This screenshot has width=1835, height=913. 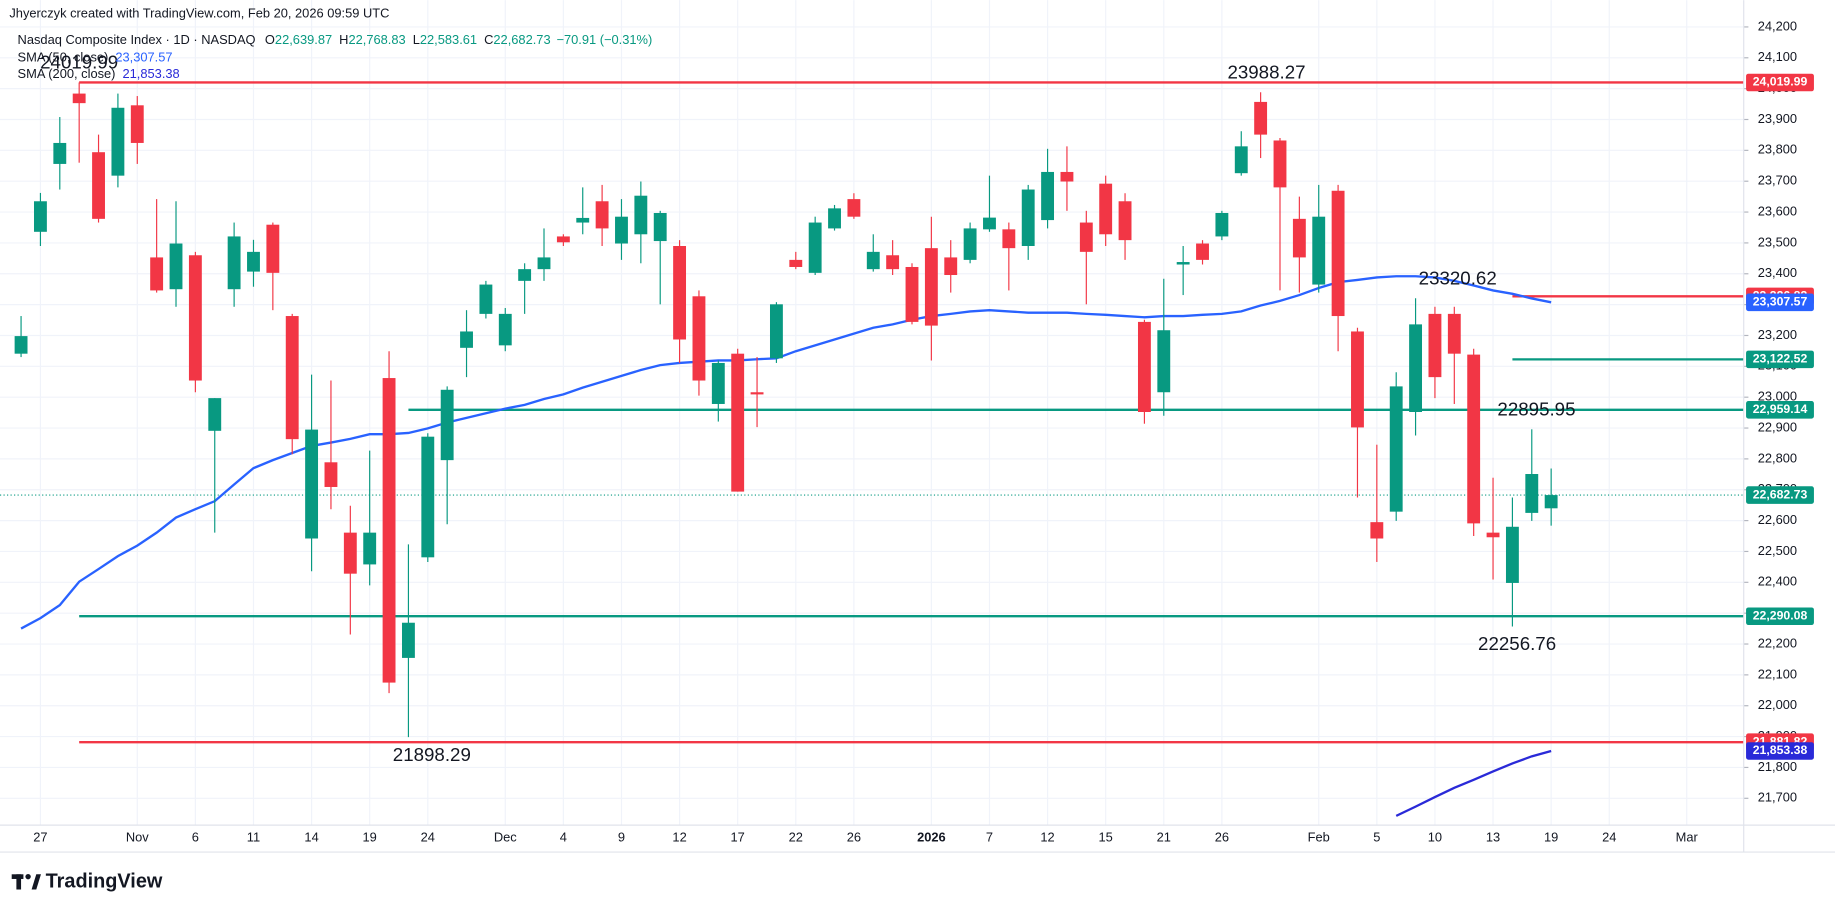 I want to click on price-annotation: 22256.76, so click(x=1517, y=643).